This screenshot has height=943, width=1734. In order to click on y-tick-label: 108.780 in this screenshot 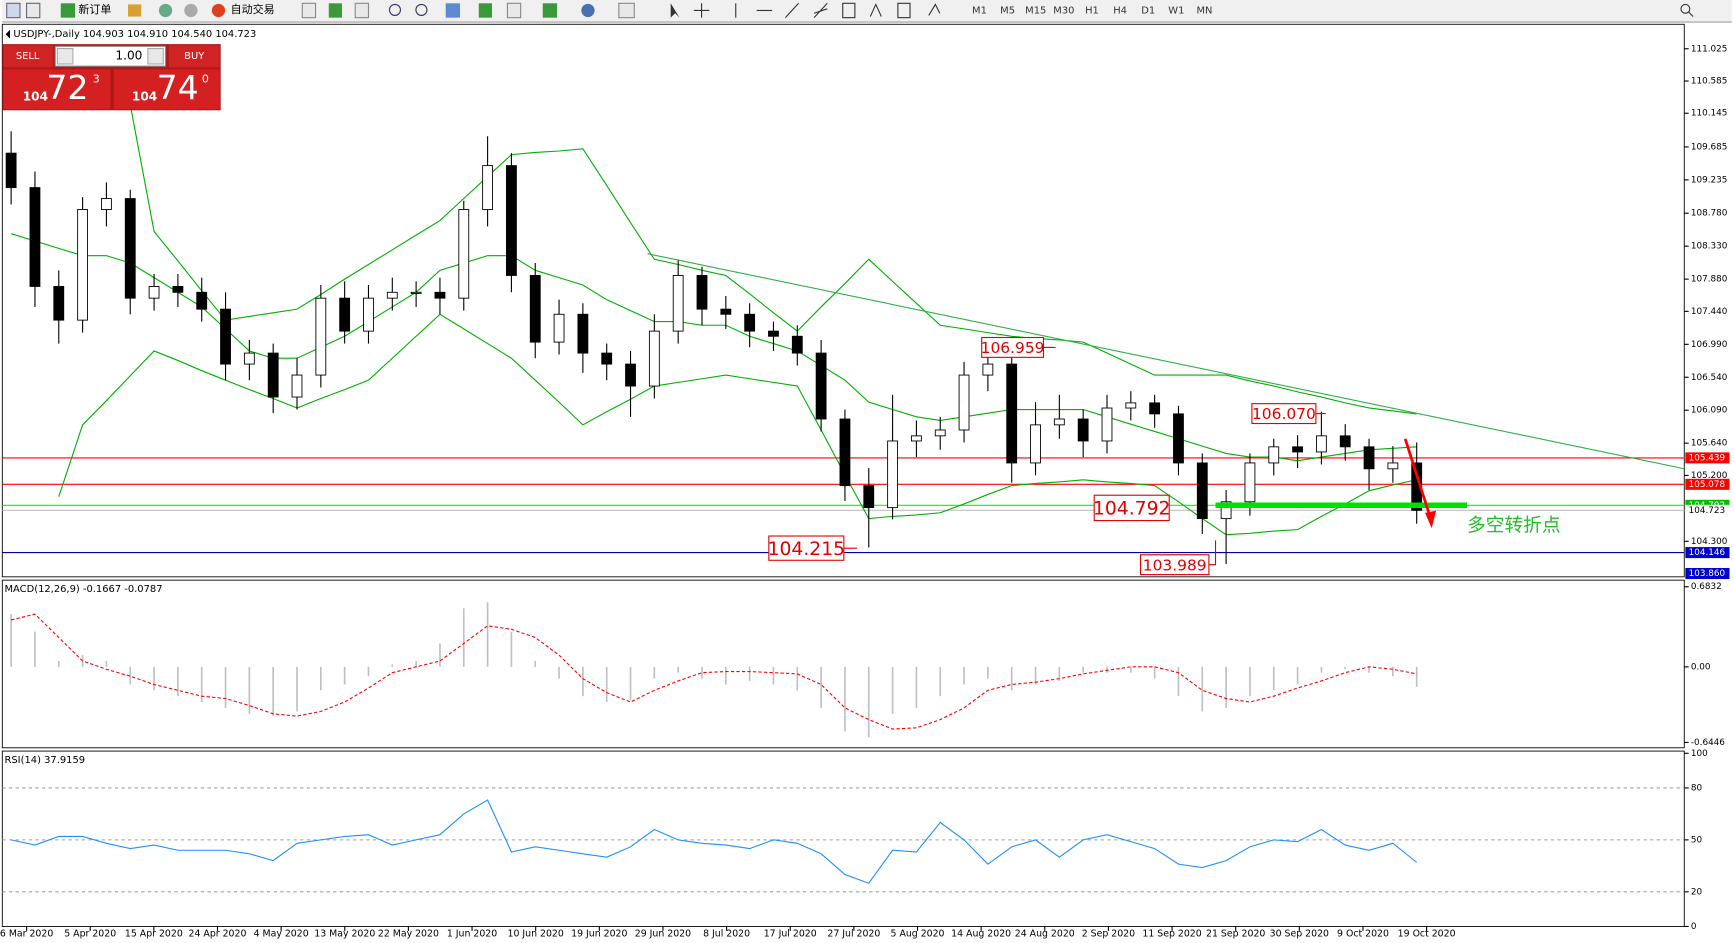, I will do `click(1709, 214)`.